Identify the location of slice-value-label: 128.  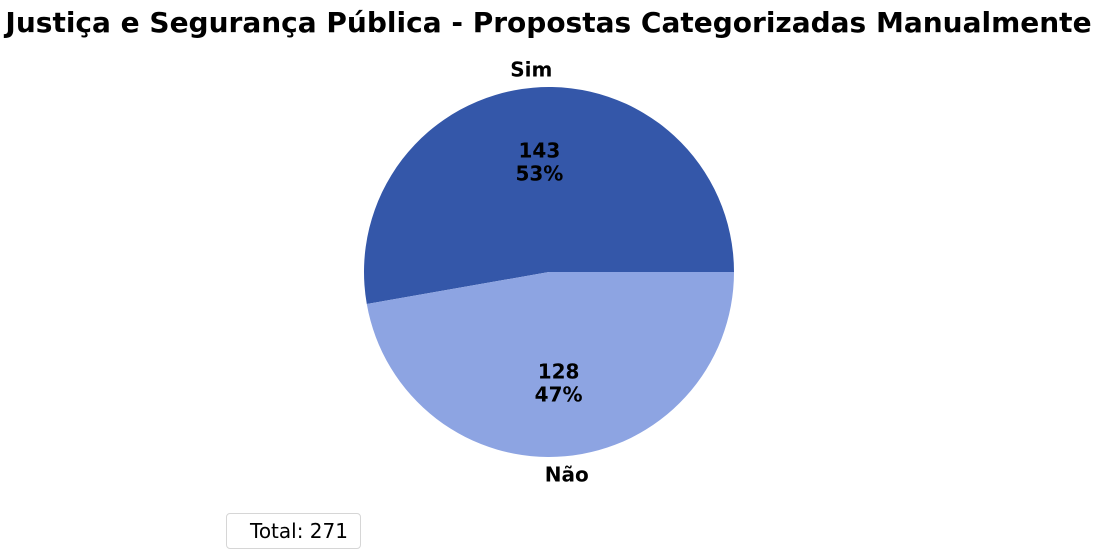
(559, 372).